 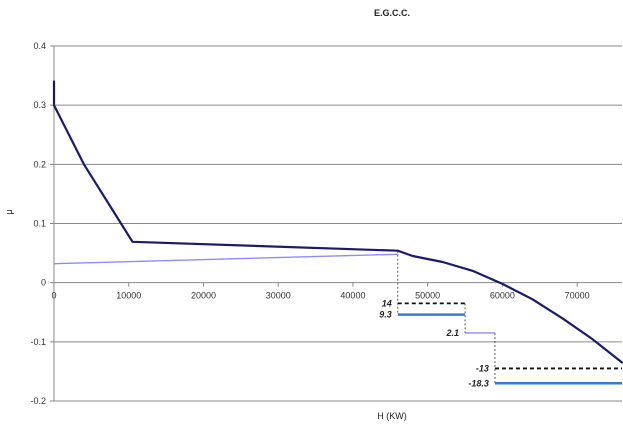 I want to click on x-tick-label-5: 50000, so click(x=427, y=296).